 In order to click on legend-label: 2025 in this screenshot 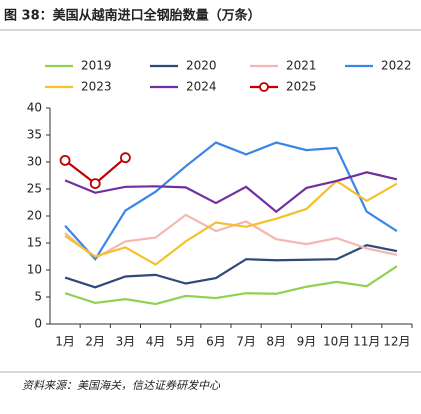, I will do `click(301, 87)`.